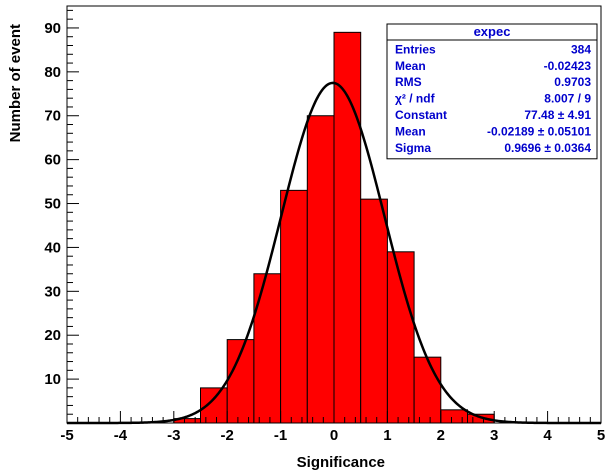 The image size is (605, 472). Describe the element at coordinates (52, 335) in the screenshot. I see `y-tick-label: 20` at that location.